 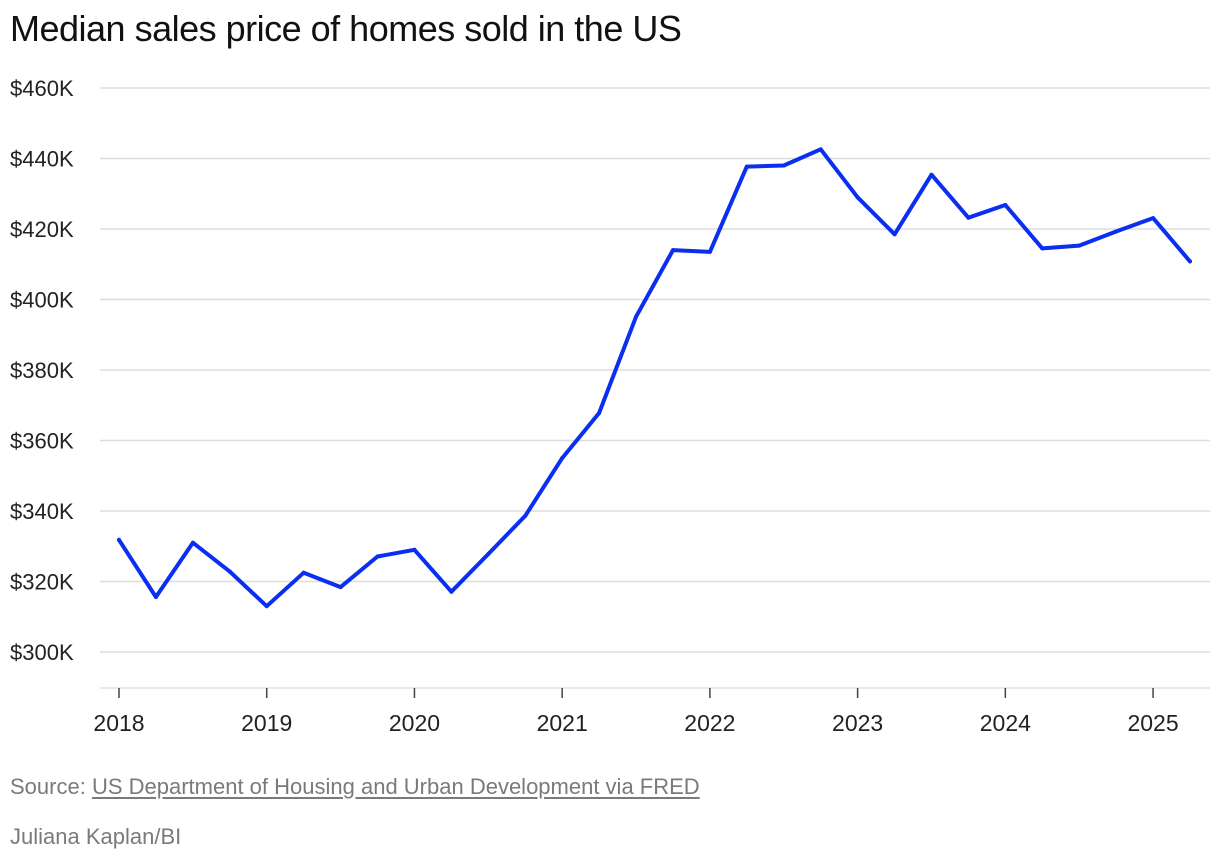 What do you see at coordinates (414, 723) in the screenshot?
I see `x-tick-label: 2020` at bounding box center [414, 723].